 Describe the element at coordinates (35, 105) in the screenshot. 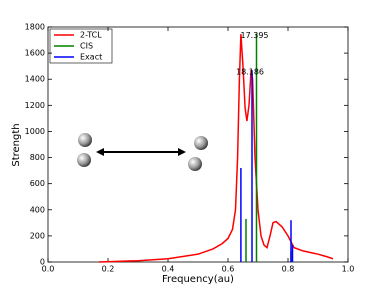

I see `y-tick-label: 1200` at that location.